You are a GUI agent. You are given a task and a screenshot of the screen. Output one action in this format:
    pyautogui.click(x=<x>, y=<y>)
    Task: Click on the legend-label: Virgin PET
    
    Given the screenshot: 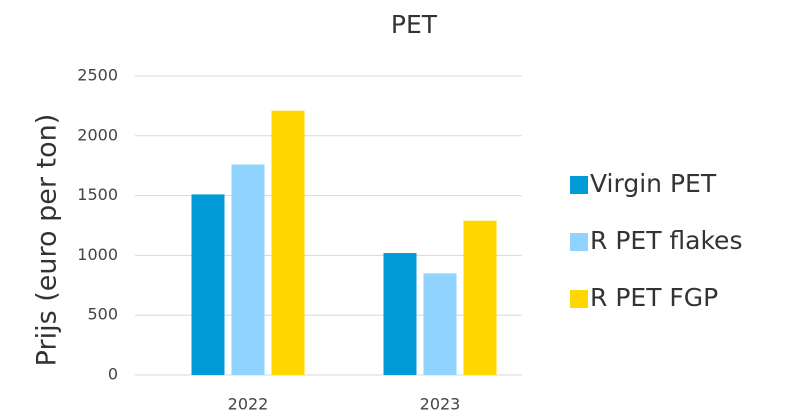 What is the action you would take?
    pyautogui.click(x=653, y=183)
    